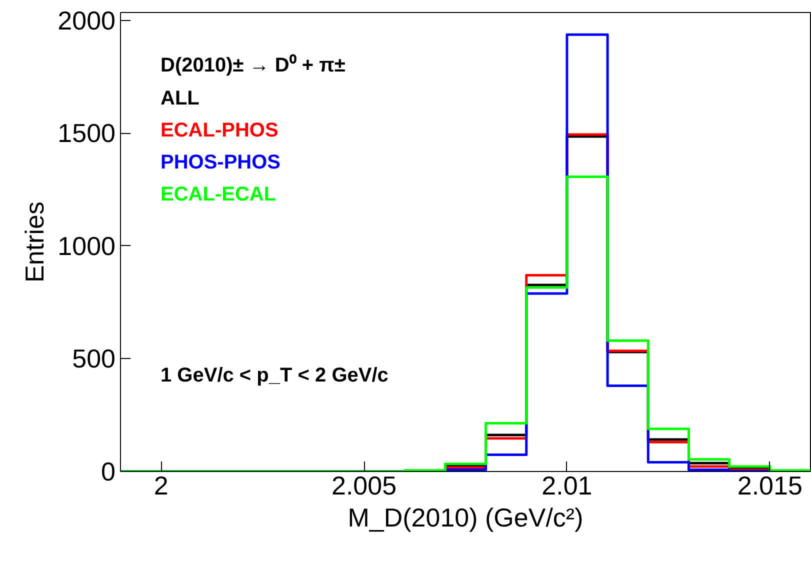  Describe the element at coordinates (87, 20) in the screenshot. I see `y-tick-label: 2000` at that location.